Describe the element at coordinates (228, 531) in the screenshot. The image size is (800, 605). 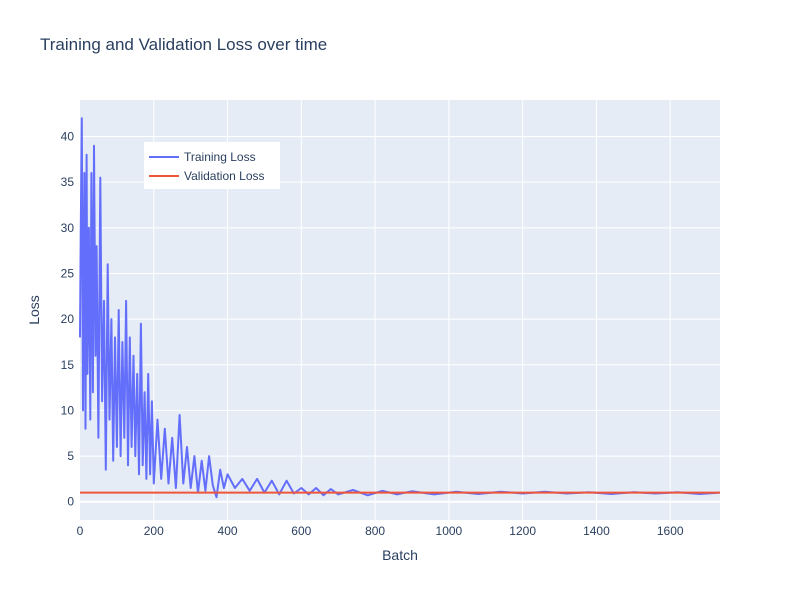
I see `x-tick-label: 400` at that location.